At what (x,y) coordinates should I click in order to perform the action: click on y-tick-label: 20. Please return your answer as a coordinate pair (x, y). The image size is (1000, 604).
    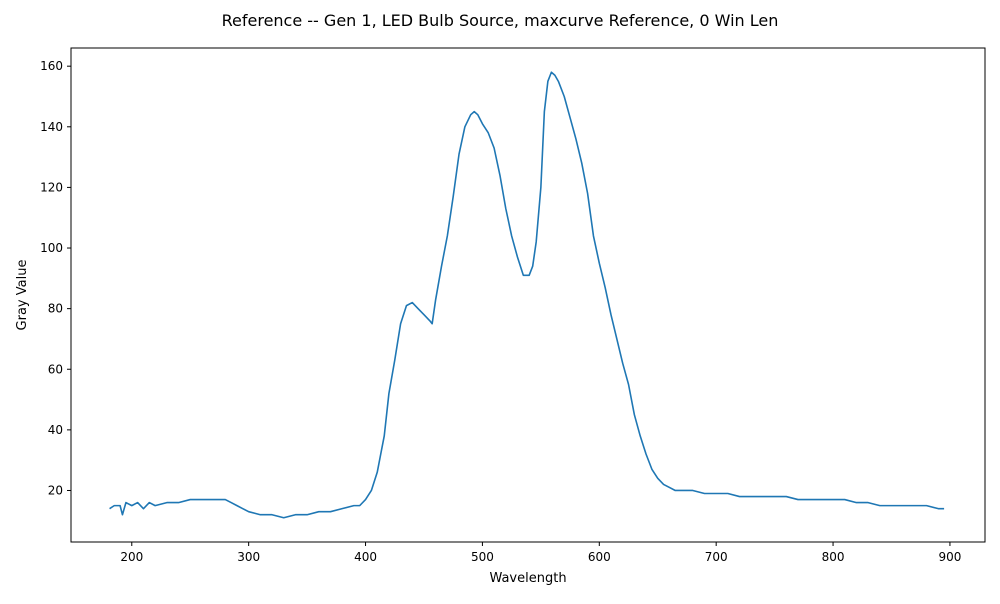
    Looking at the image, I should click on (55, 490).